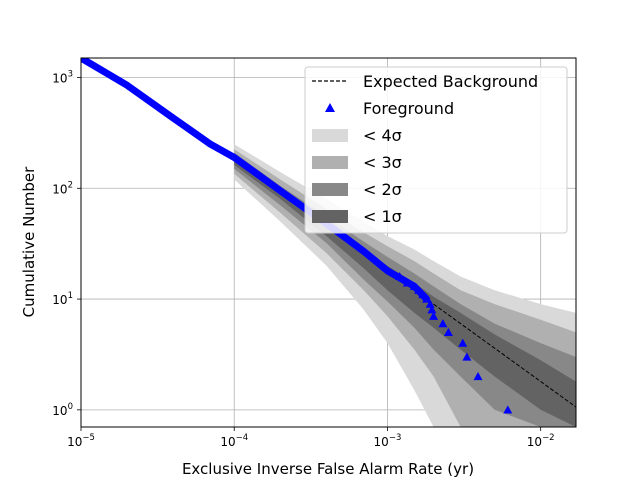  Describe the element at coordinates (62, 299) in the screenshot. I see `y-tick-label: 10¹` at that location.